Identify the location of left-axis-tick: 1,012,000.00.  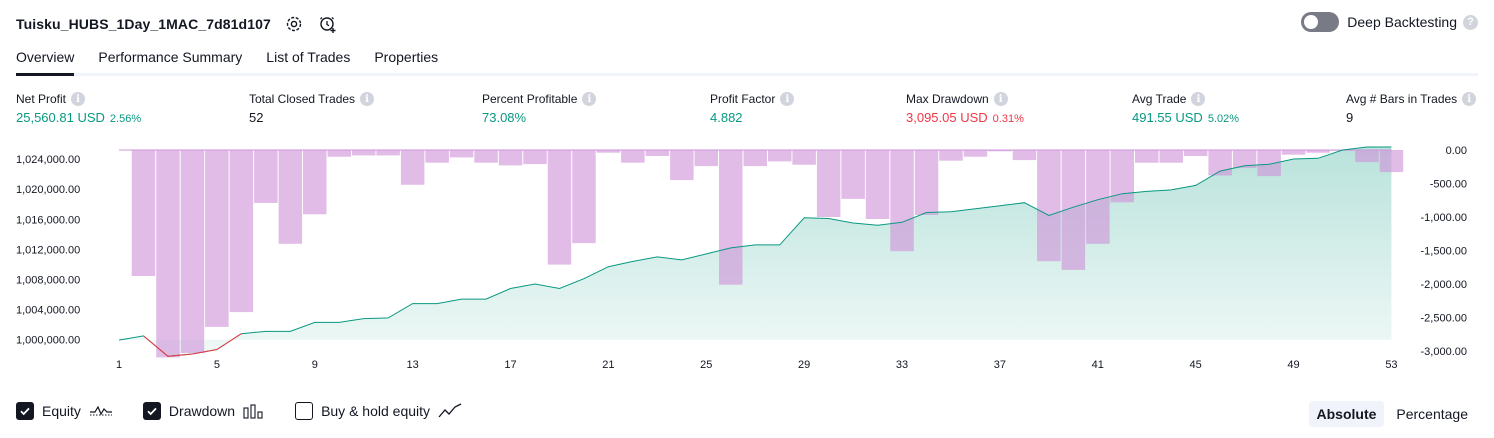
(48, 250).